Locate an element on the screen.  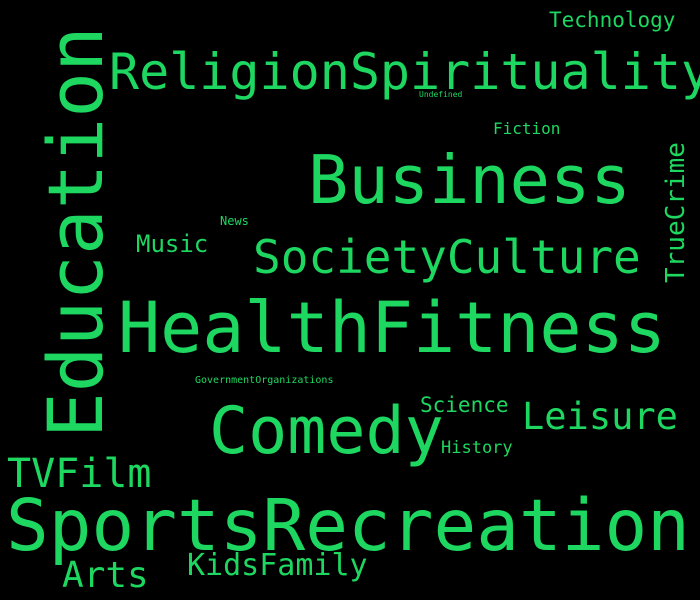
word-health-fitness: HealthFitness is located at coordinates (392, 328).